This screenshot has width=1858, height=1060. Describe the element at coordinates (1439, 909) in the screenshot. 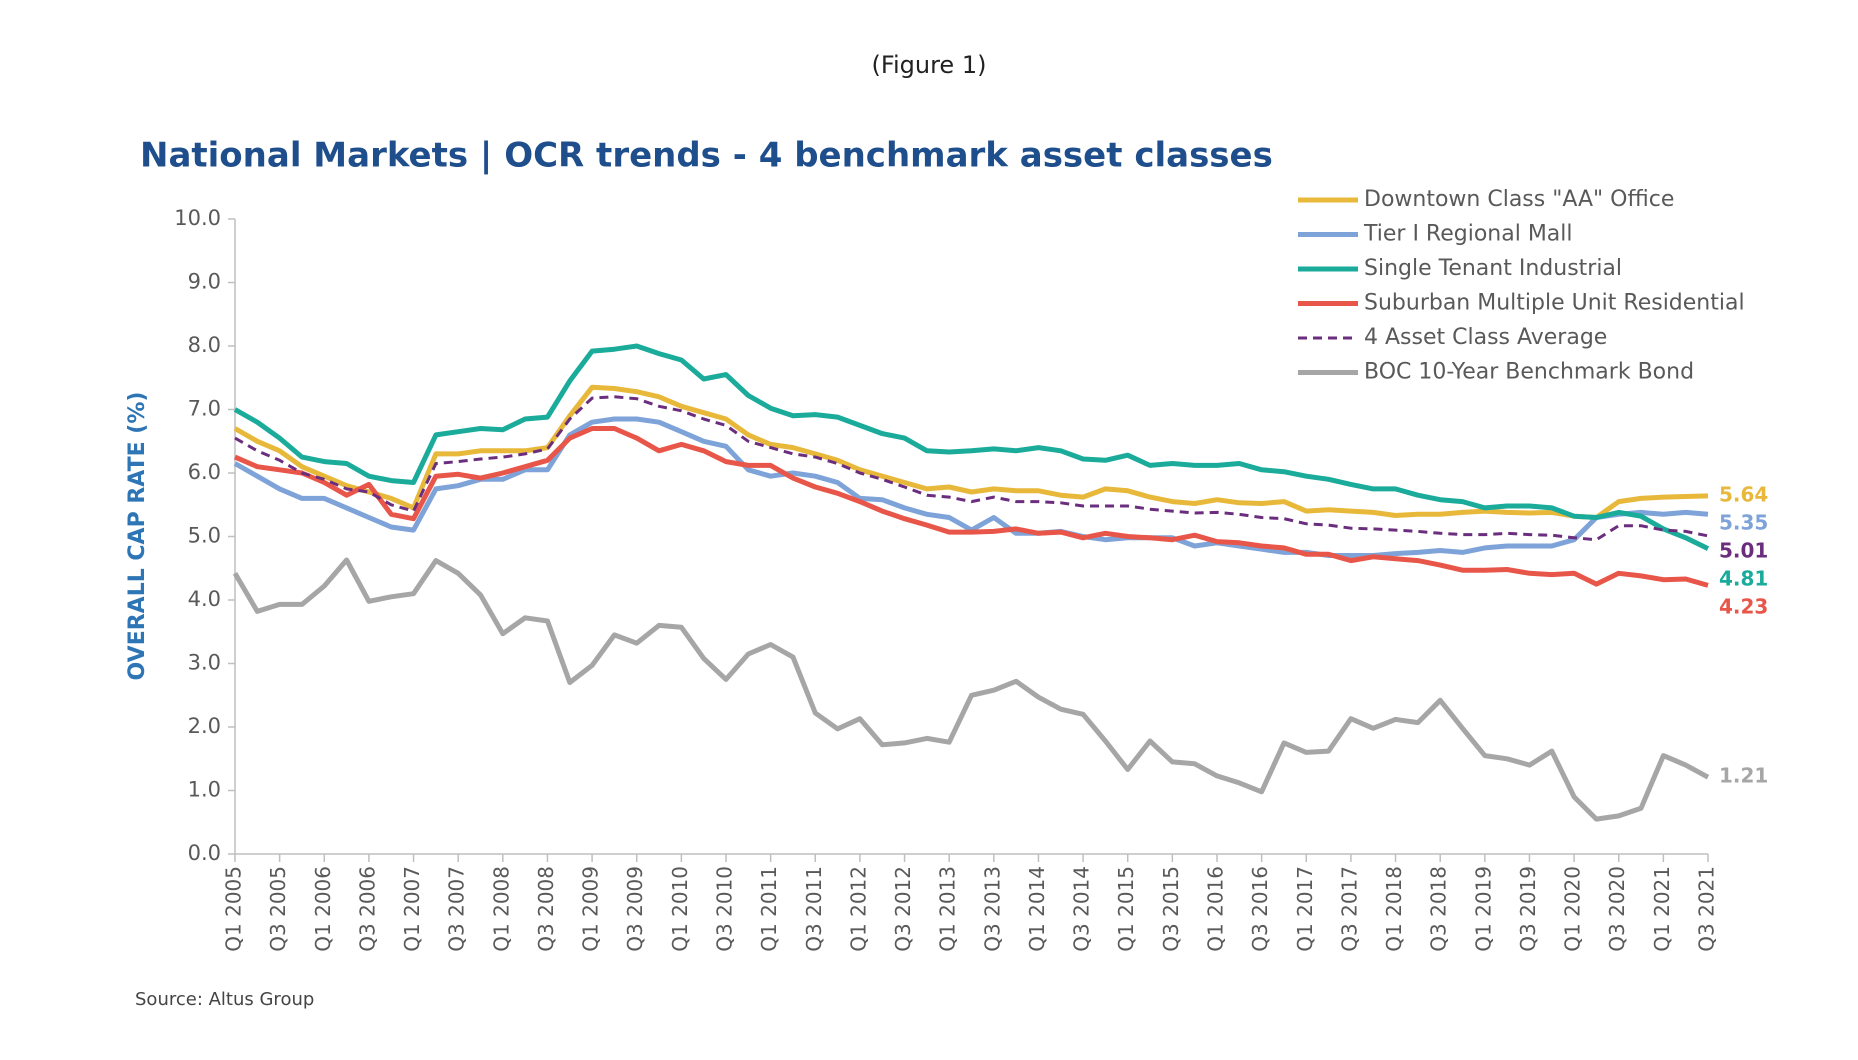

I see `x-tick-label: Q3 2018` at that location.